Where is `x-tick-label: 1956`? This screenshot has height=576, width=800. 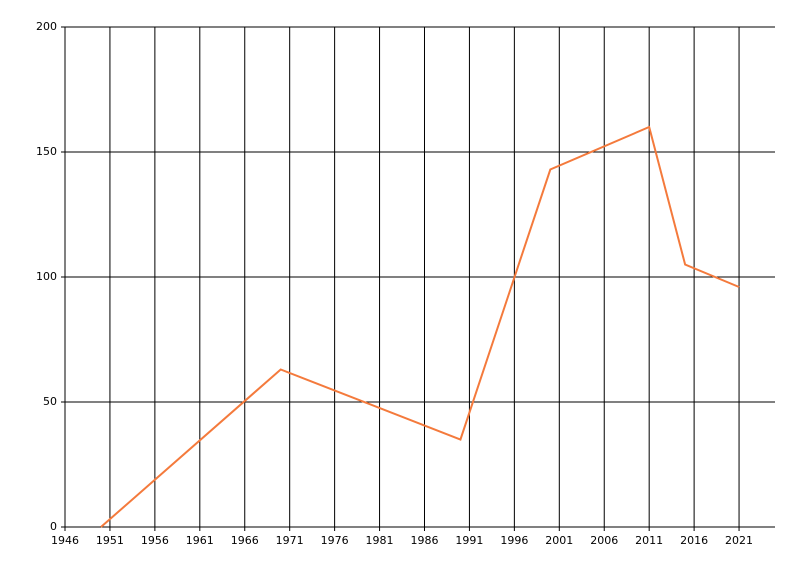
x-tick-label: 1956 is located at coordinates (155, 540).